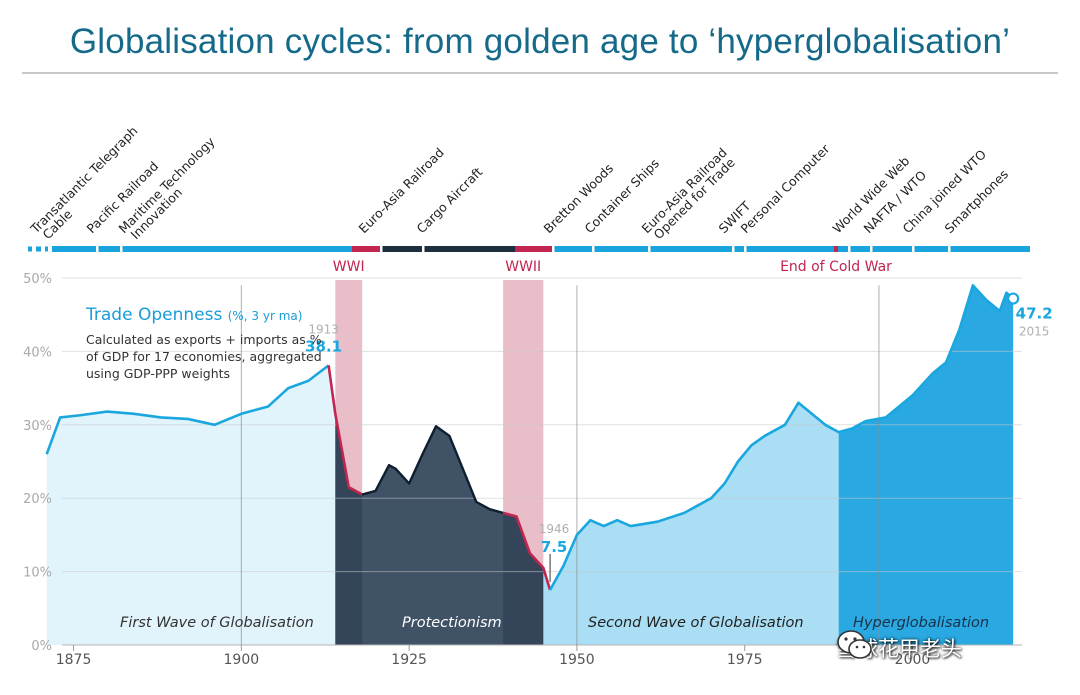 Image resolution: width=1080 pixels, height=695 pixels. Describe the element at coordinates (242, 660) in the screenshot. I see `x-tick-label: 1900` at that location.